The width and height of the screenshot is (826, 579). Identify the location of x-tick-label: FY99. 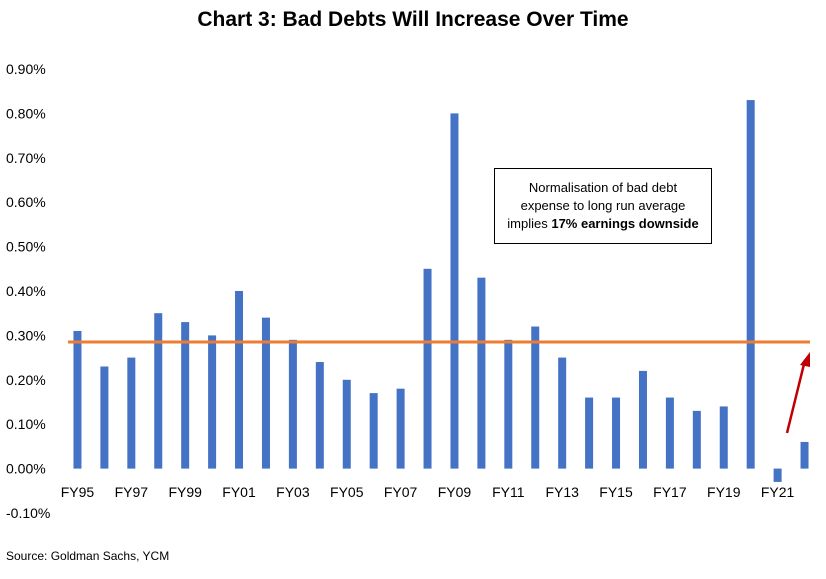
(185, 492).